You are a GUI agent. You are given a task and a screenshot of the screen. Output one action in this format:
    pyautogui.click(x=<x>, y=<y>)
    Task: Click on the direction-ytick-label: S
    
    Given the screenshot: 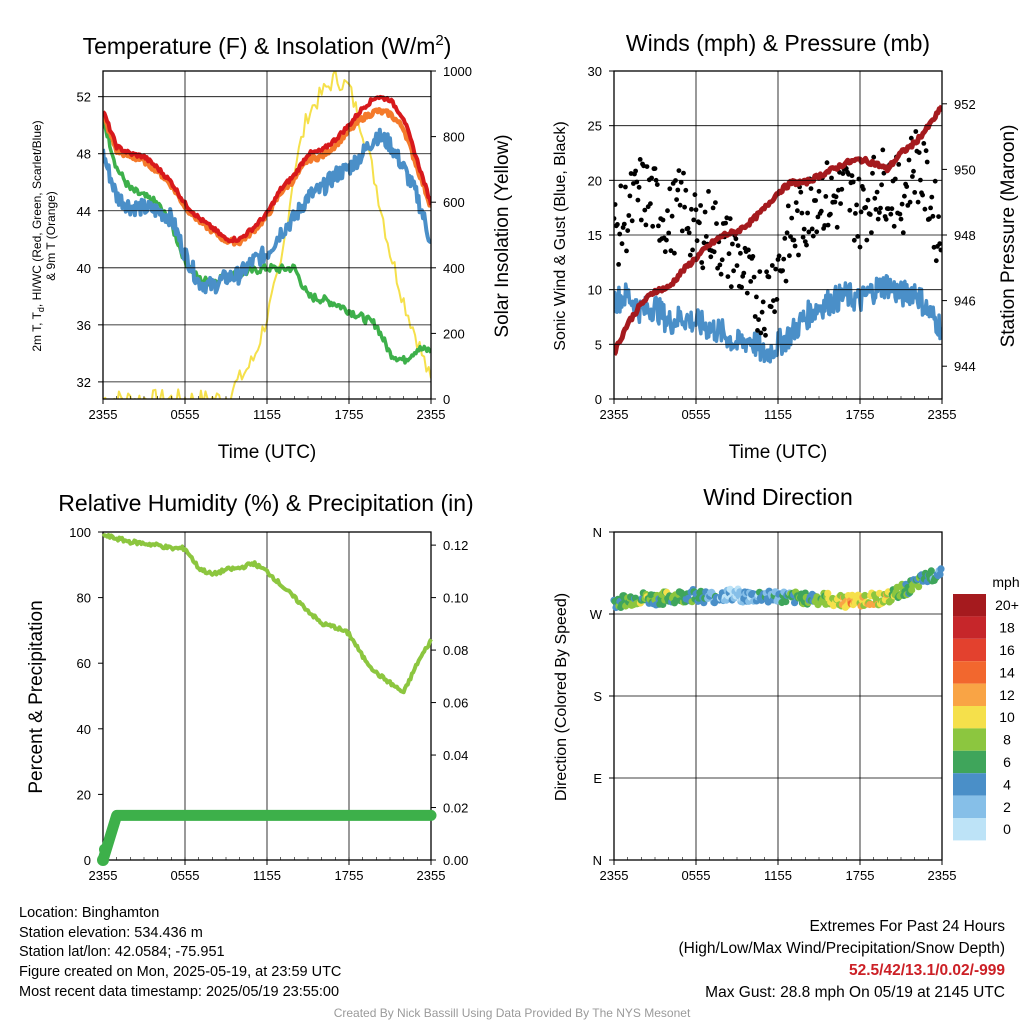 What is the action you would take?
    pyautogui.click(x=597, y=696)
    